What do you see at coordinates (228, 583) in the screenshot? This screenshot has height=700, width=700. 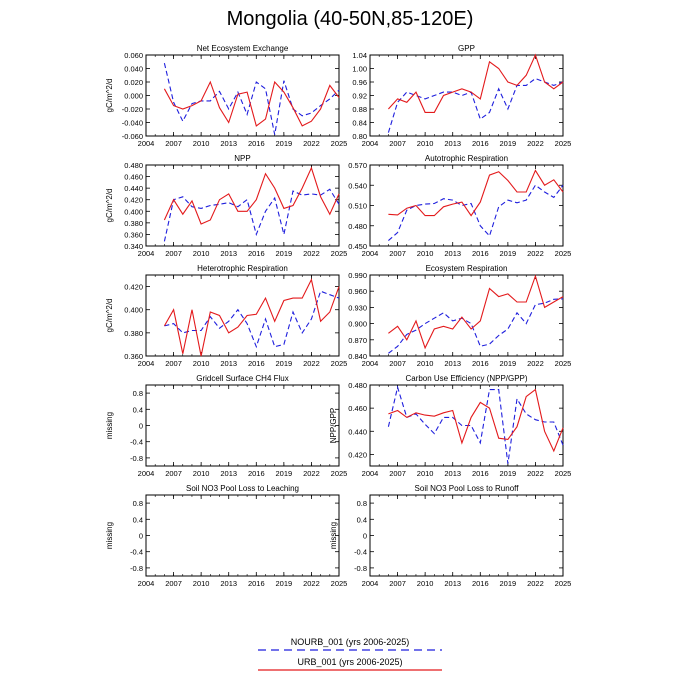 I see `x-tick-label: 2013` at bounding box center [228, 583].